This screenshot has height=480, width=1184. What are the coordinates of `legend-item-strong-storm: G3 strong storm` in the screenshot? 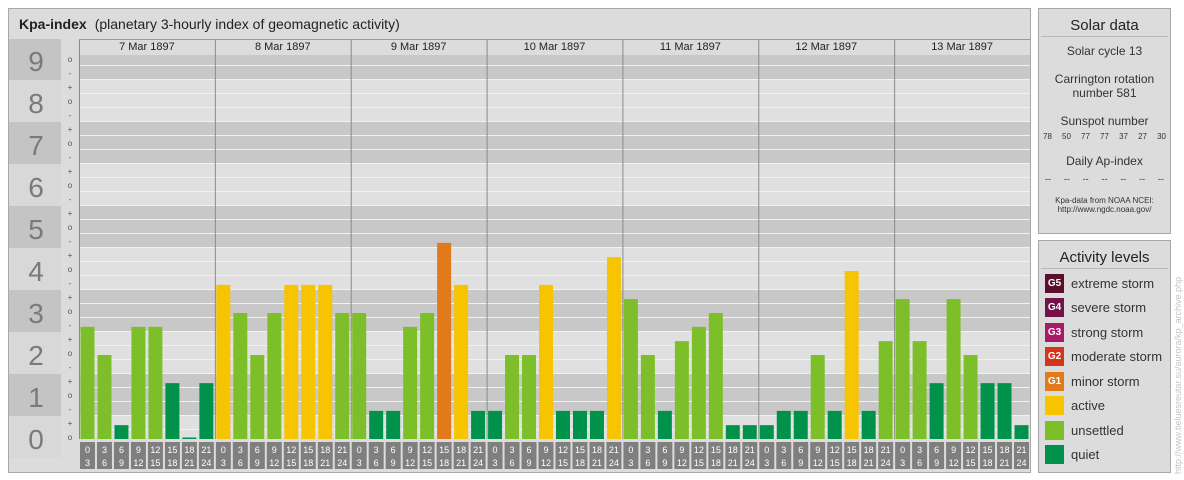 It's located at (1094, 332).